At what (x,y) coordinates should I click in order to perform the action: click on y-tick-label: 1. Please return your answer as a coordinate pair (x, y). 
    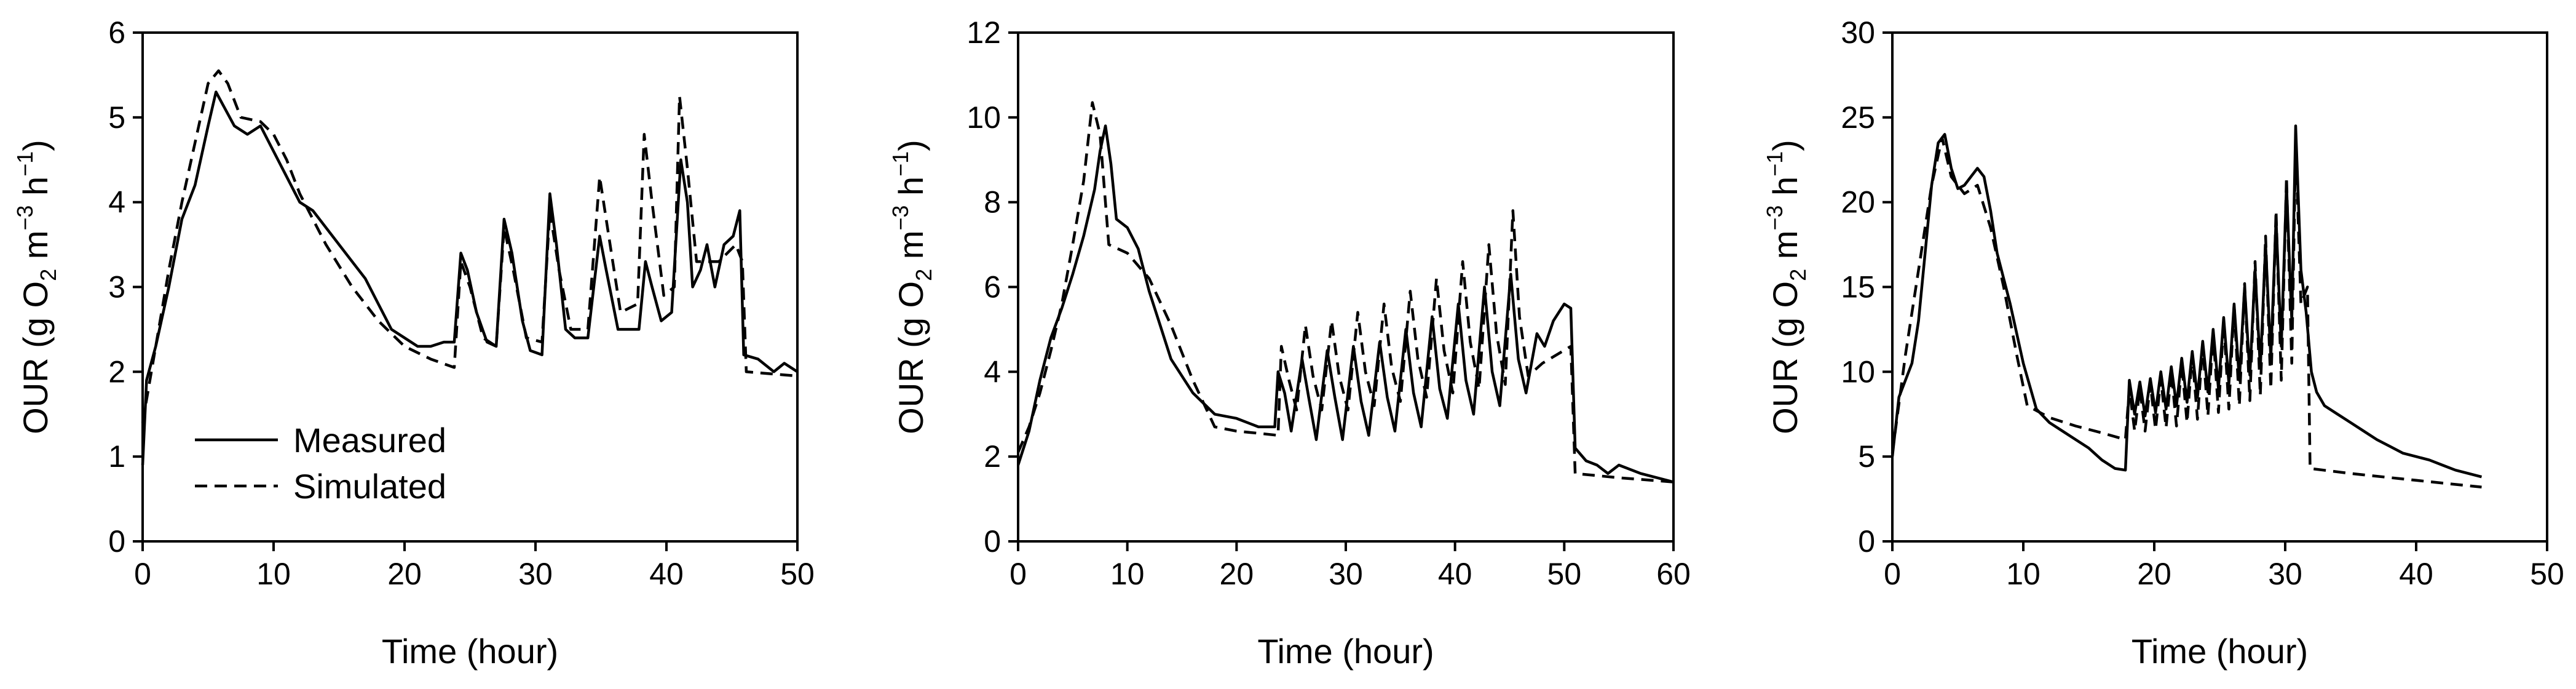
    Looking at the image, I should click on (117, 456).